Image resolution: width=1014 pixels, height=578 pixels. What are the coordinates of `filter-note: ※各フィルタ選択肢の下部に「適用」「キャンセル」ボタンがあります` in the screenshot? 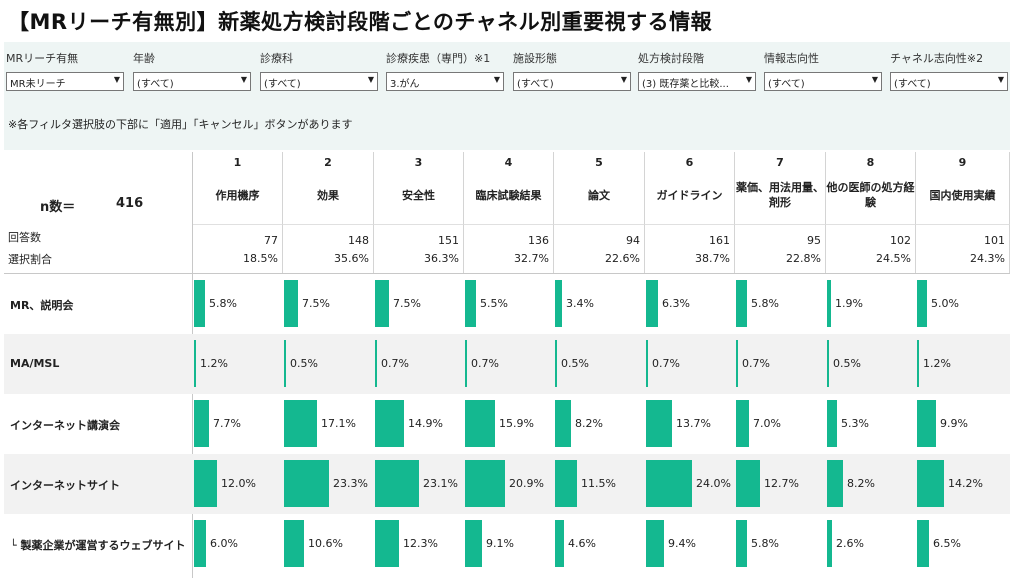 It's located at (180, 124).